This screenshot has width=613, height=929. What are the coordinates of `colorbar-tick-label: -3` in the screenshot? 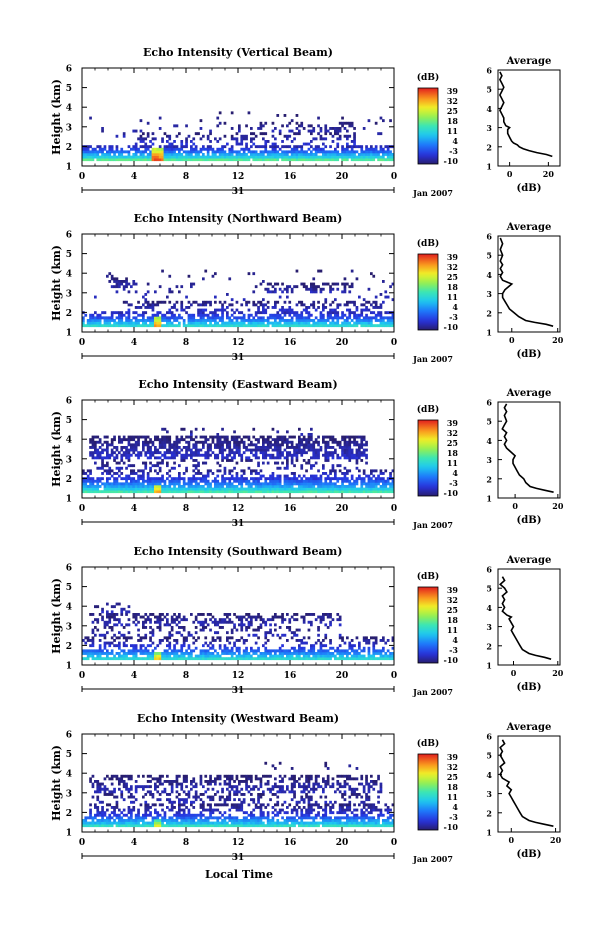 It's located at (453, 650).